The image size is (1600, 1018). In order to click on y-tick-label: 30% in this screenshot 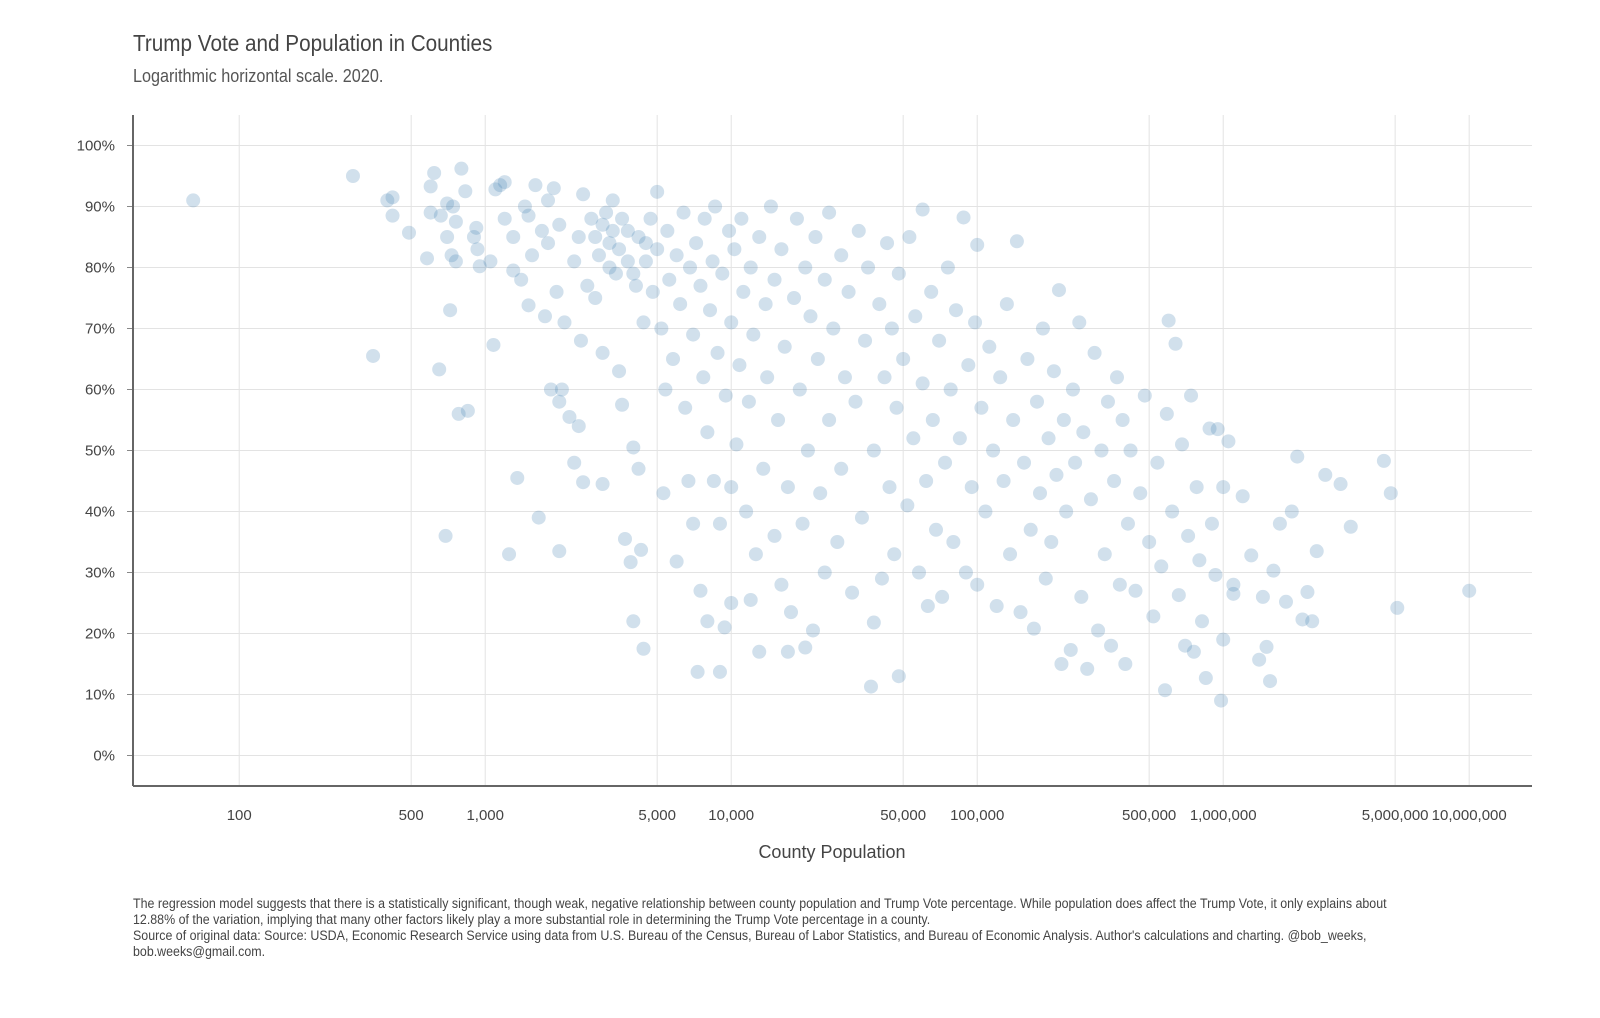, I will do `click(100, 573)`.